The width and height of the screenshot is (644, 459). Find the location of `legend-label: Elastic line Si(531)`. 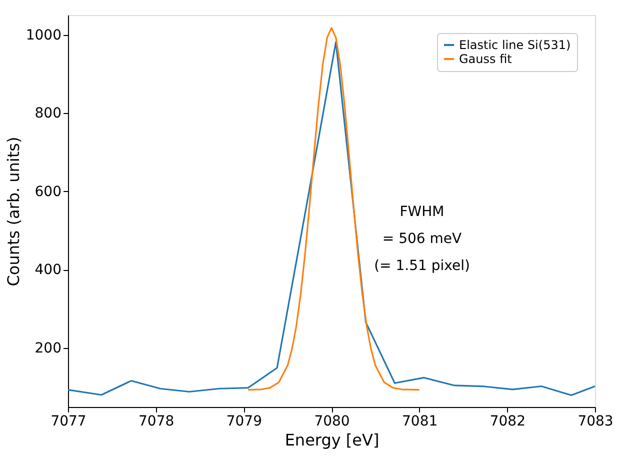

legend-label: Elastic line Si(531) is located at coordinates (515, 45).